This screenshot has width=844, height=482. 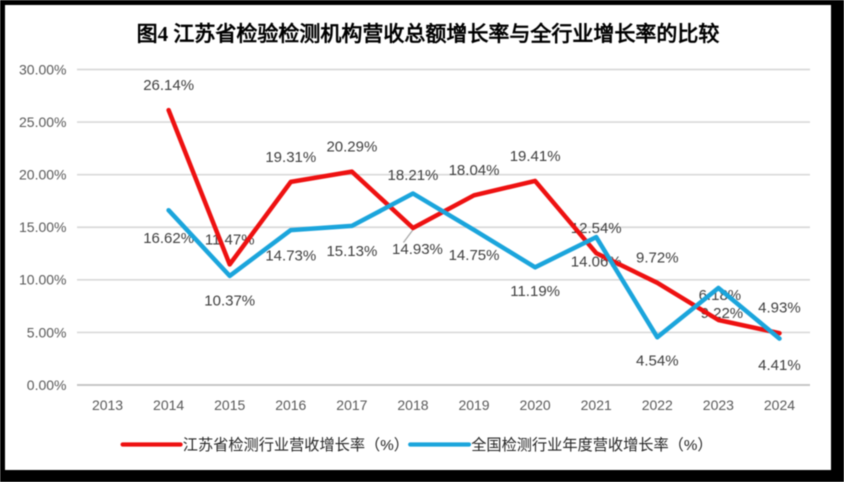 What do you see at coordinates (591, 445) in the screenshot?
I see `legend-label-national: 全国检测行业年度营收增长率（%）` at bounding box center [591, 445].